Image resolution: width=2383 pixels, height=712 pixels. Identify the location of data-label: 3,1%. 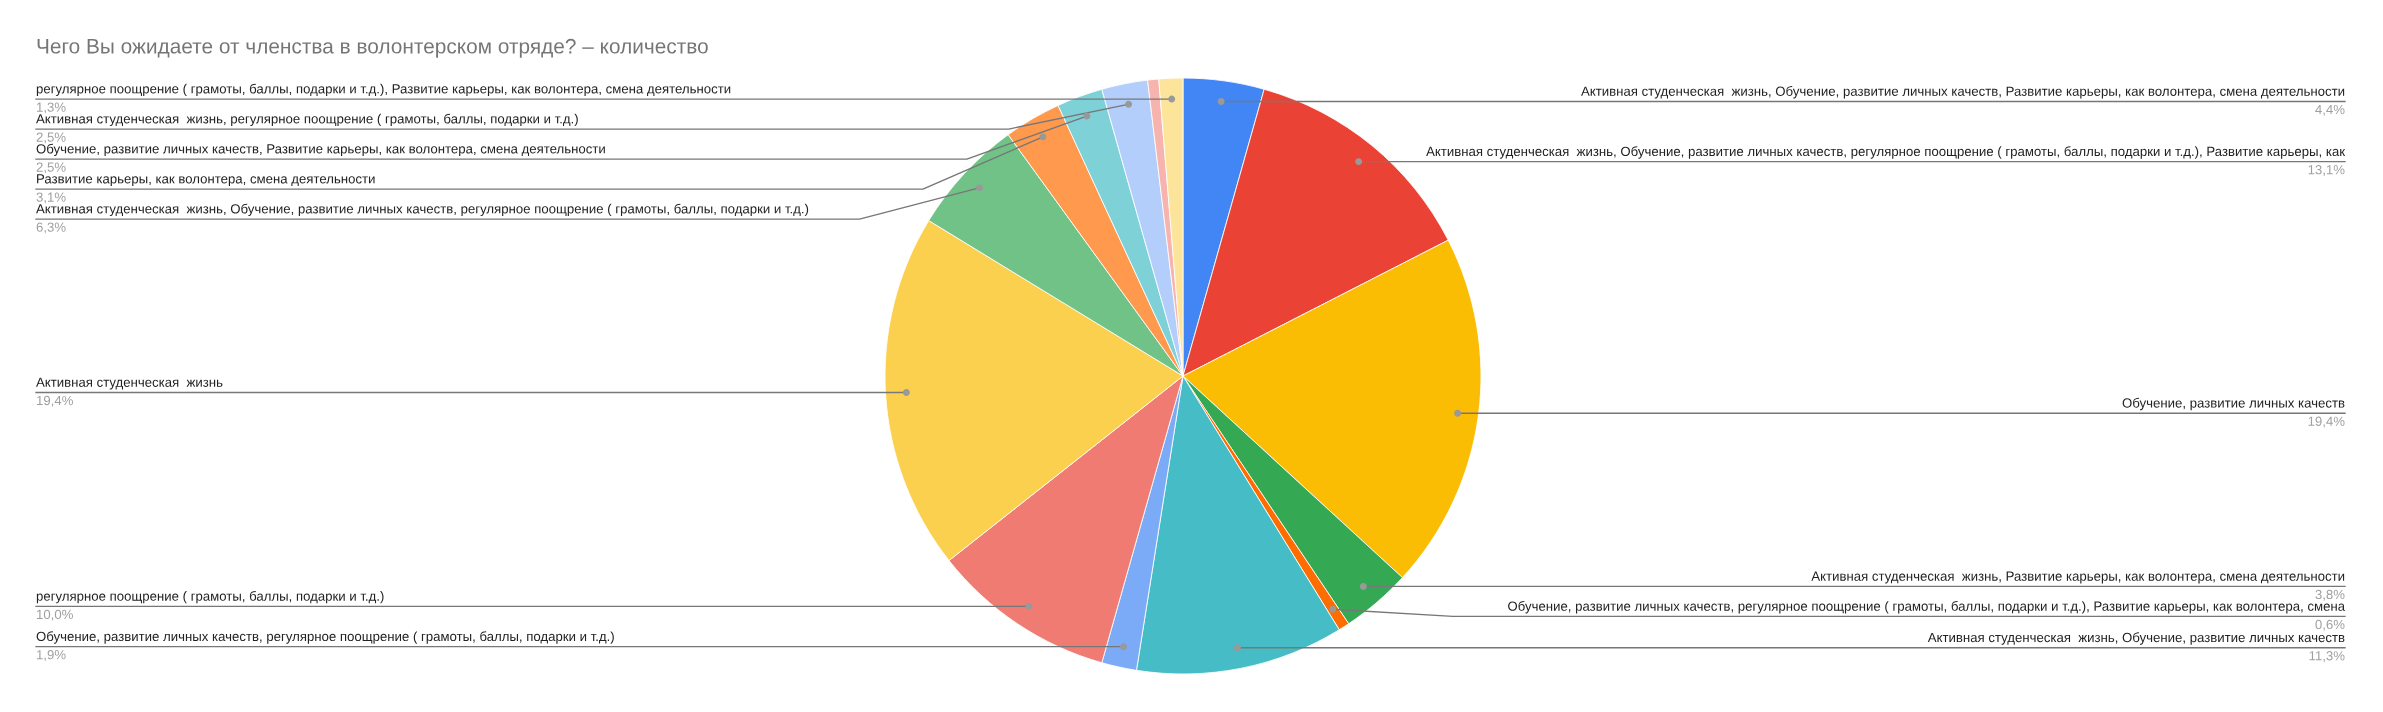
(51, 198).